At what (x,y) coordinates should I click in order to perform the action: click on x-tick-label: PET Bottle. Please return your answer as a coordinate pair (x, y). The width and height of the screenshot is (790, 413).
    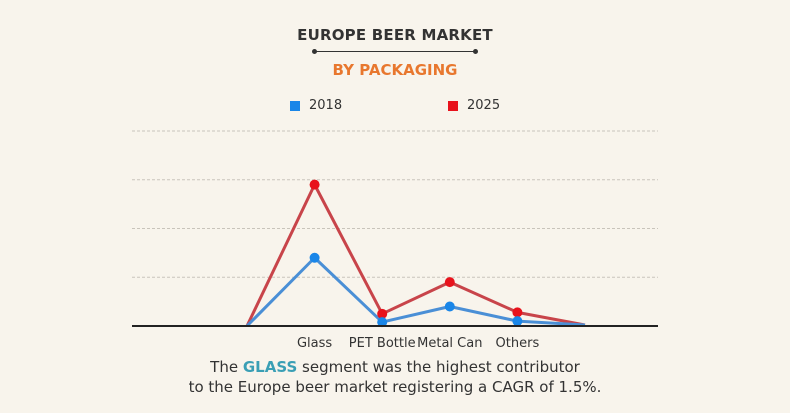
    Looking at the image, I should click on (382, 343).